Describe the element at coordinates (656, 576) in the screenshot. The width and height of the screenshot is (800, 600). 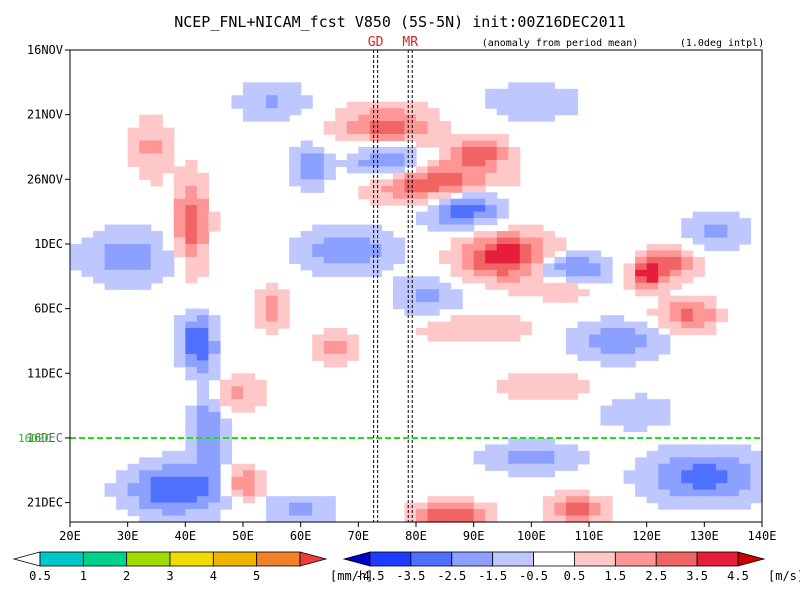
I see `colorbar-tick-label: 2.5` at that location.